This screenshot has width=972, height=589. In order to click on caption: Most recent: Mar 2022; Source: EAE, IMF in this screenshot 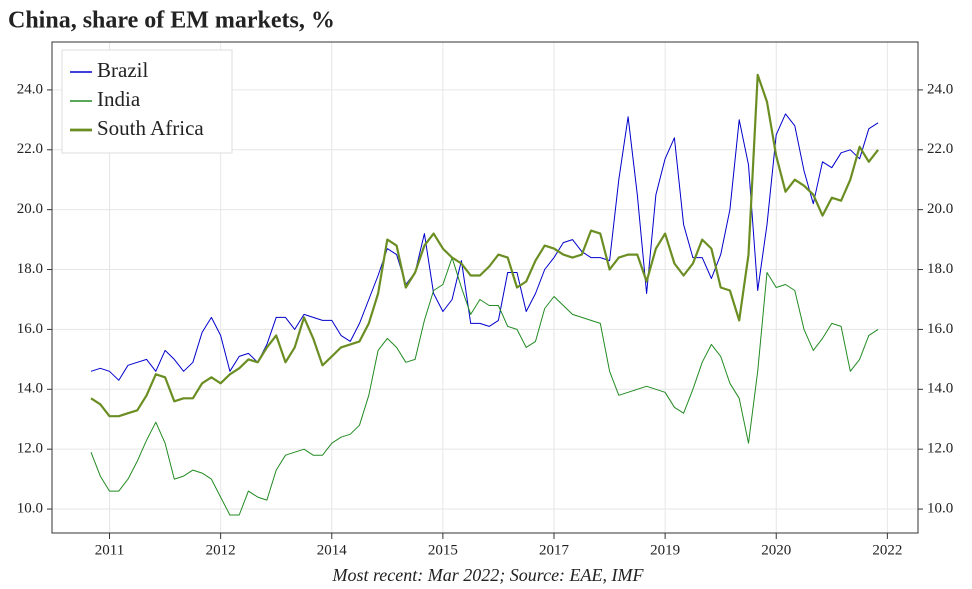, I will do `click(487, 575)`.